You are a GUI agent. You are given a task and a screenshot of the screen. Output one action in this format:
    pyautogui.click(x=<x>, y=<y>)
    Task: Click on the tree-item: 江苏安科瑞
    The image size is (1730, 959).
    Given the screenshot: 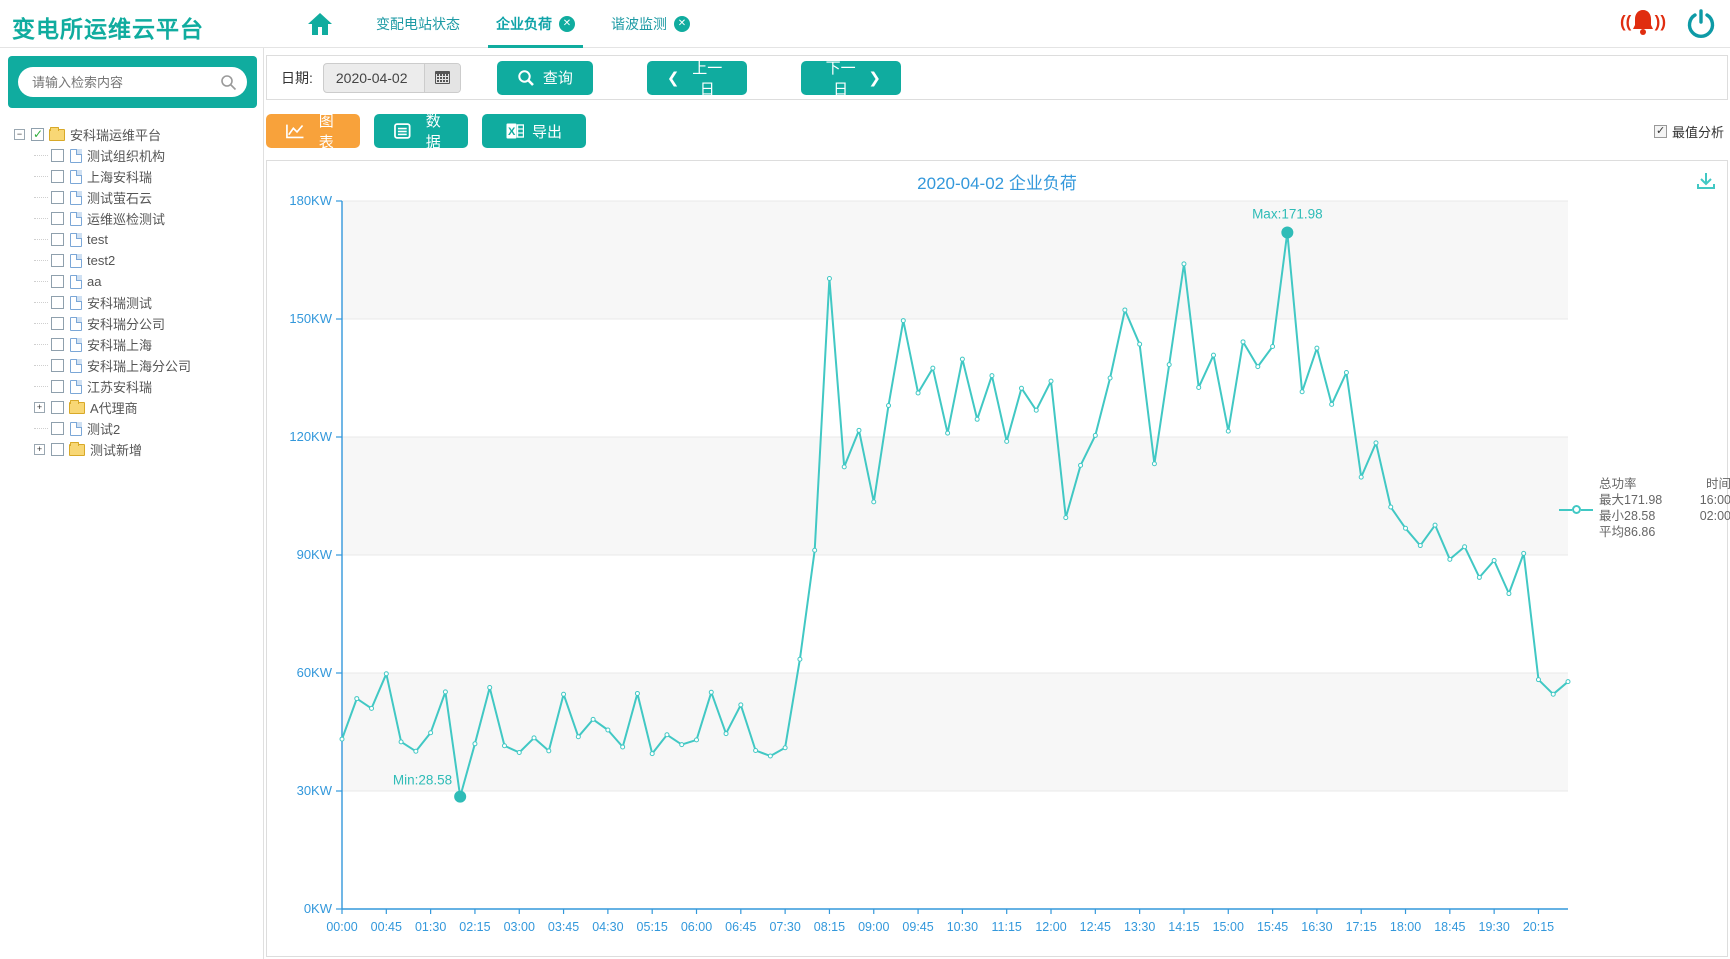 What is the action you would take?
    pyautogui.click(x=148, y=386)
    